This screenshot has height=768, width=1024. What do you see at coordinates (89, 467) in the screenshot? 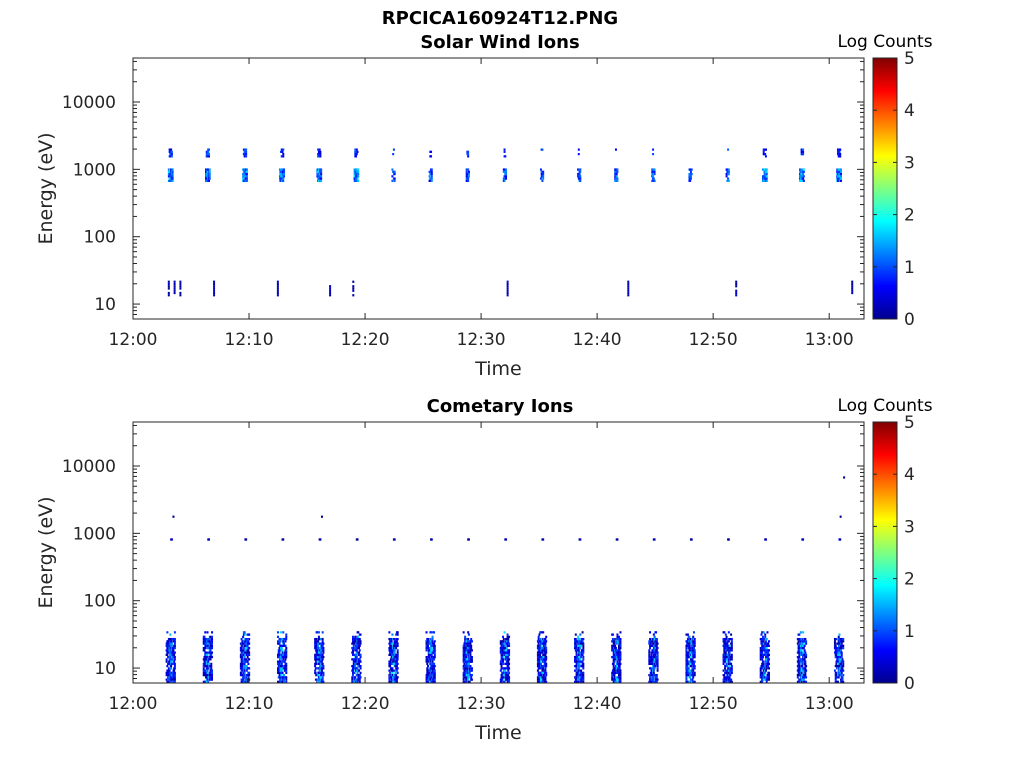
I see `y-tick-label: 10000` at bounding box center [89, 467].